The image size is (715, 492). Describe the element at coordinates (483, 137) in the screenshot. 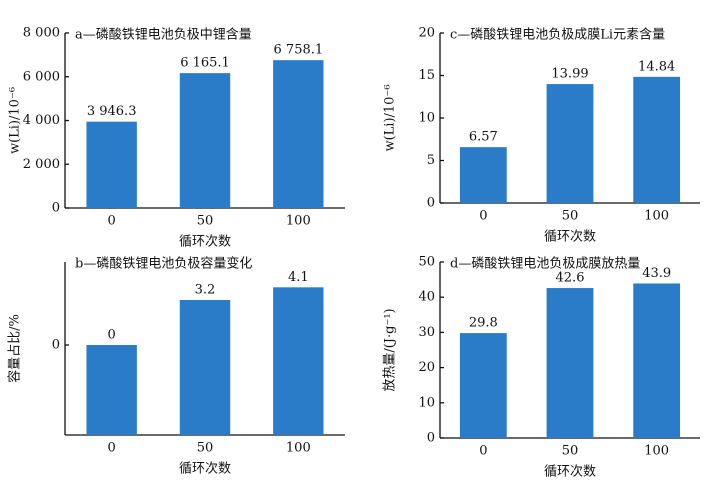

I see `value-label: 6.57` at that location.